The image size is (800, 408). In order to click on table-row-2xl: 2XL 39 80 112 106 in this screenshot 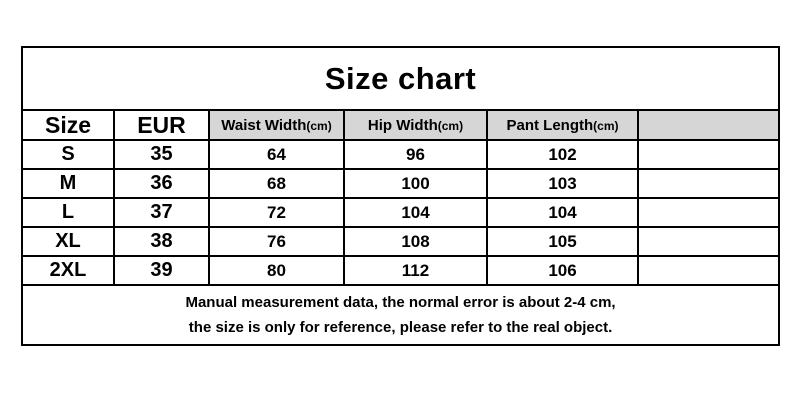, I will do `click(401, 270)`.